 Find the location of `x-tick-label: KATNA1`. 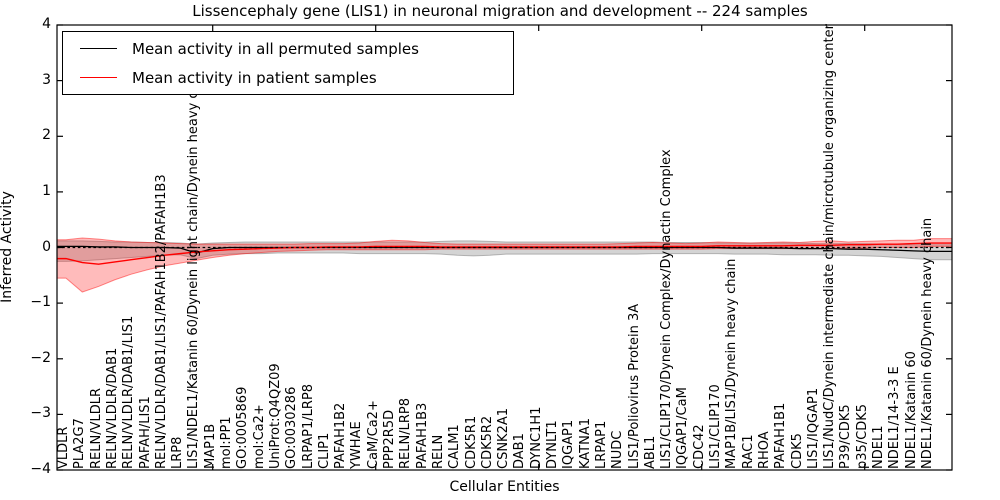

x-tick-label: KATNA1 is located at coordinates (585, 443).